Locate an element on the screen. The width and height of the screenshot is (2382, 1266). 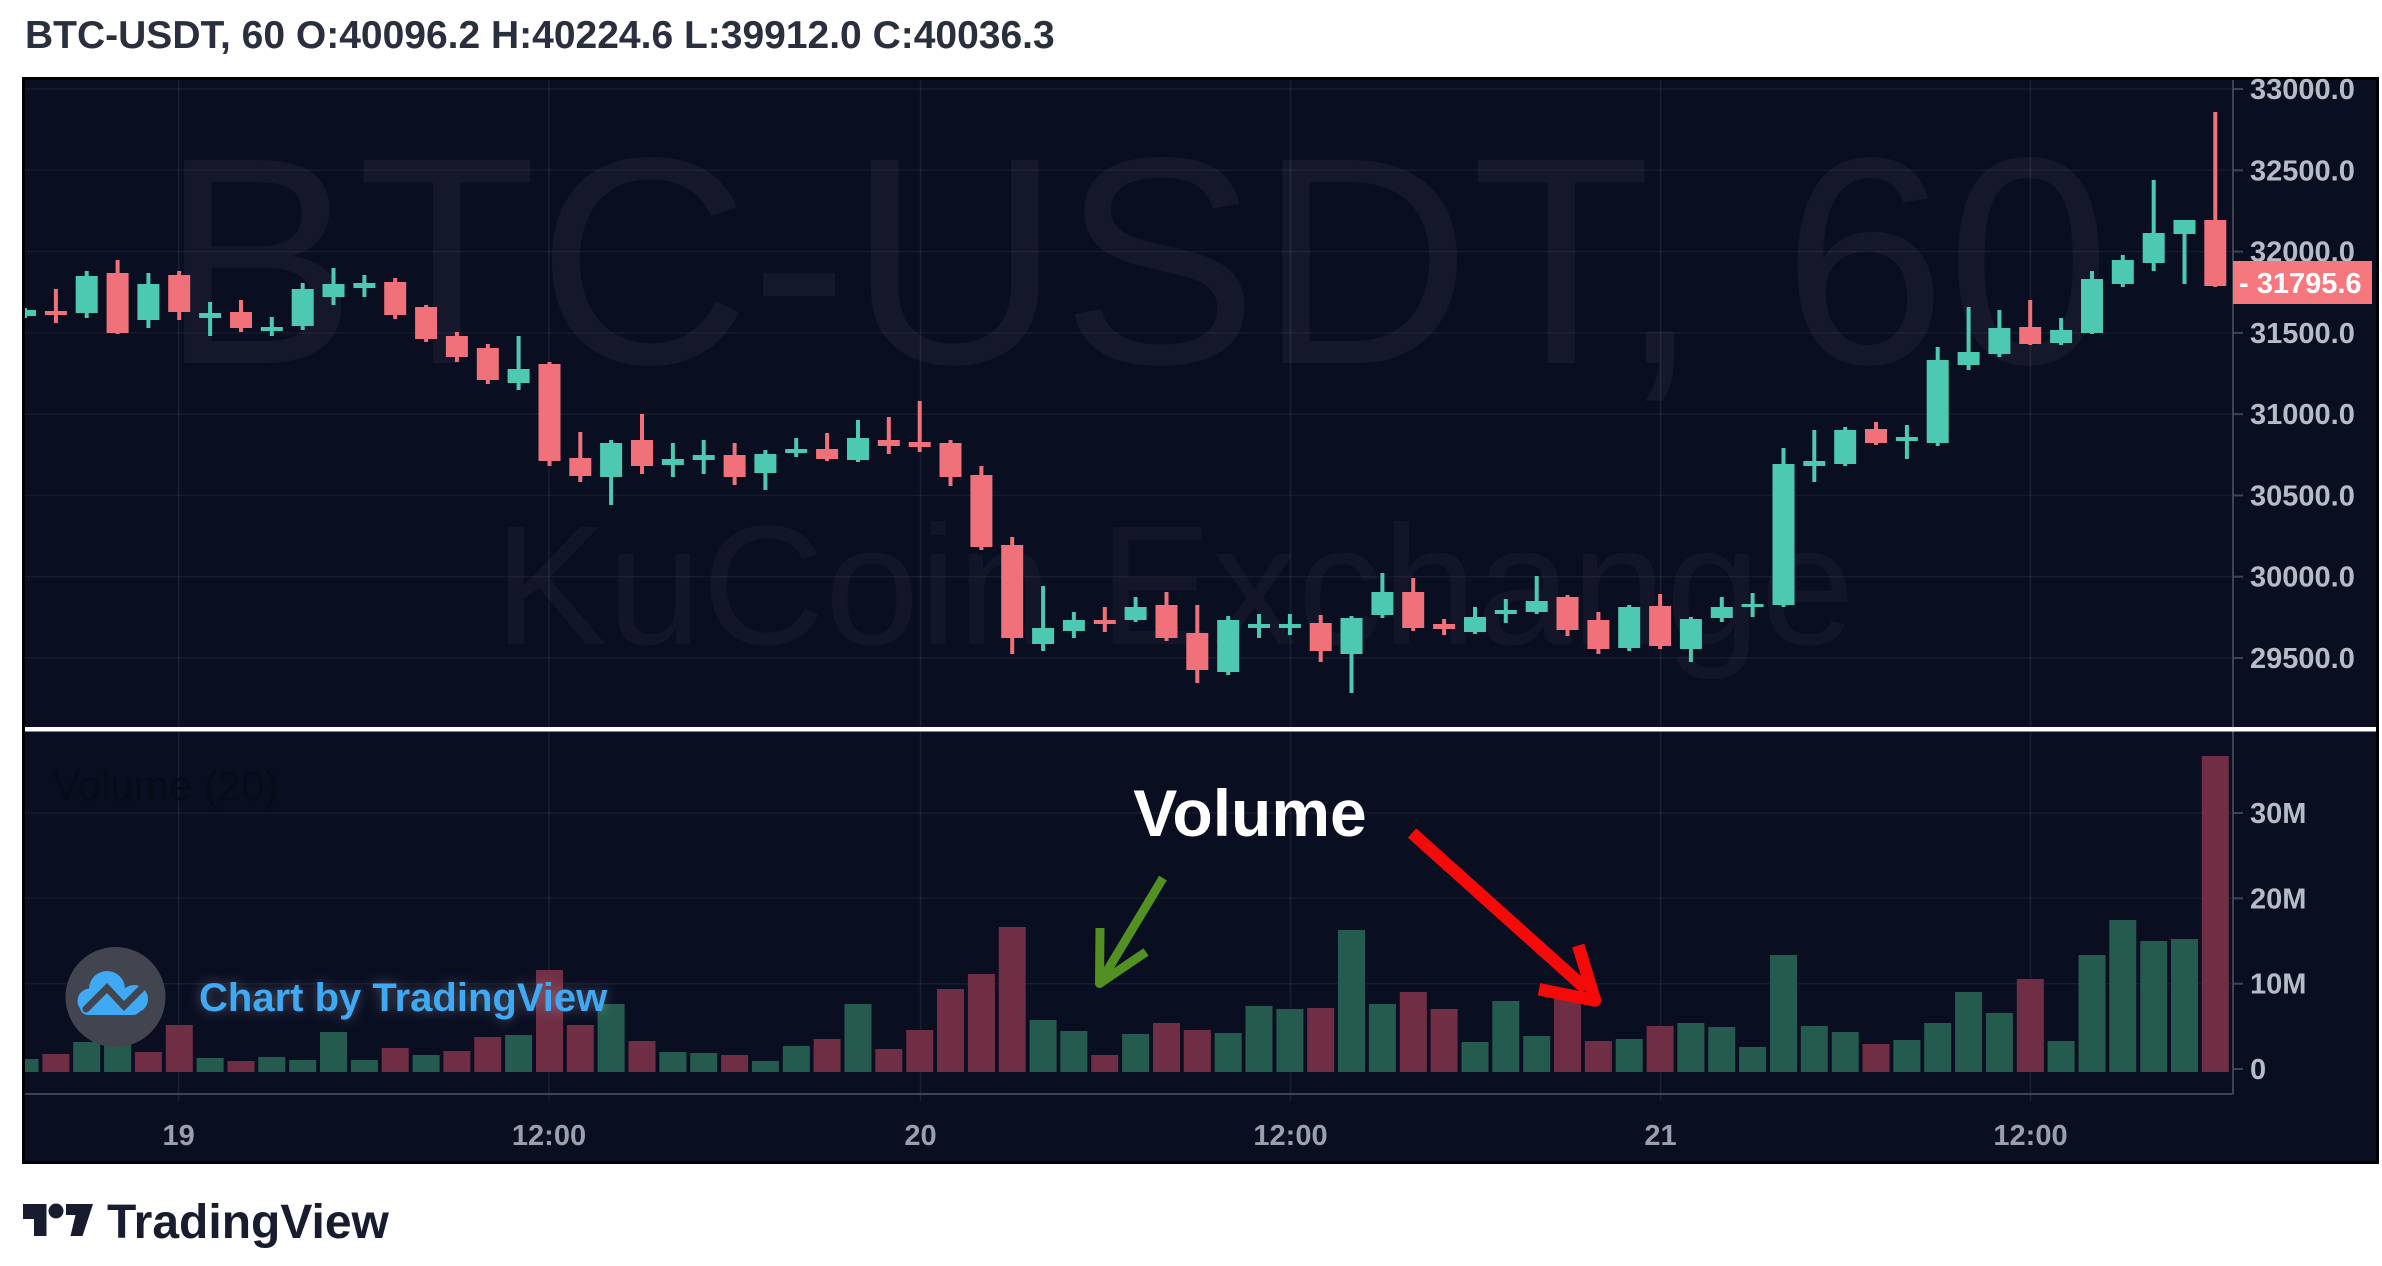
svg-text: 31500.0 is located at coordinates (2302, 334).